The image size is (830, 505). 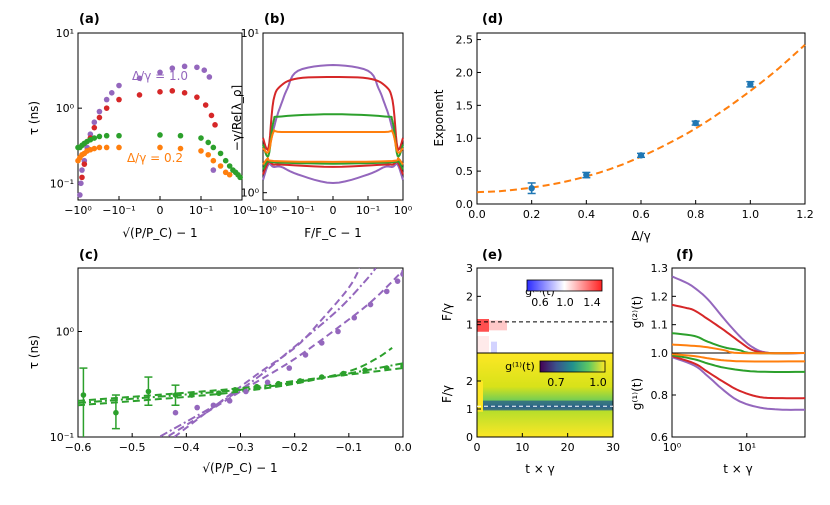 What do you see at coordinates (532, 214) in the screenshot?
I see `panel-d-xtick-1: 0.2` at bounding box center [532, 214].